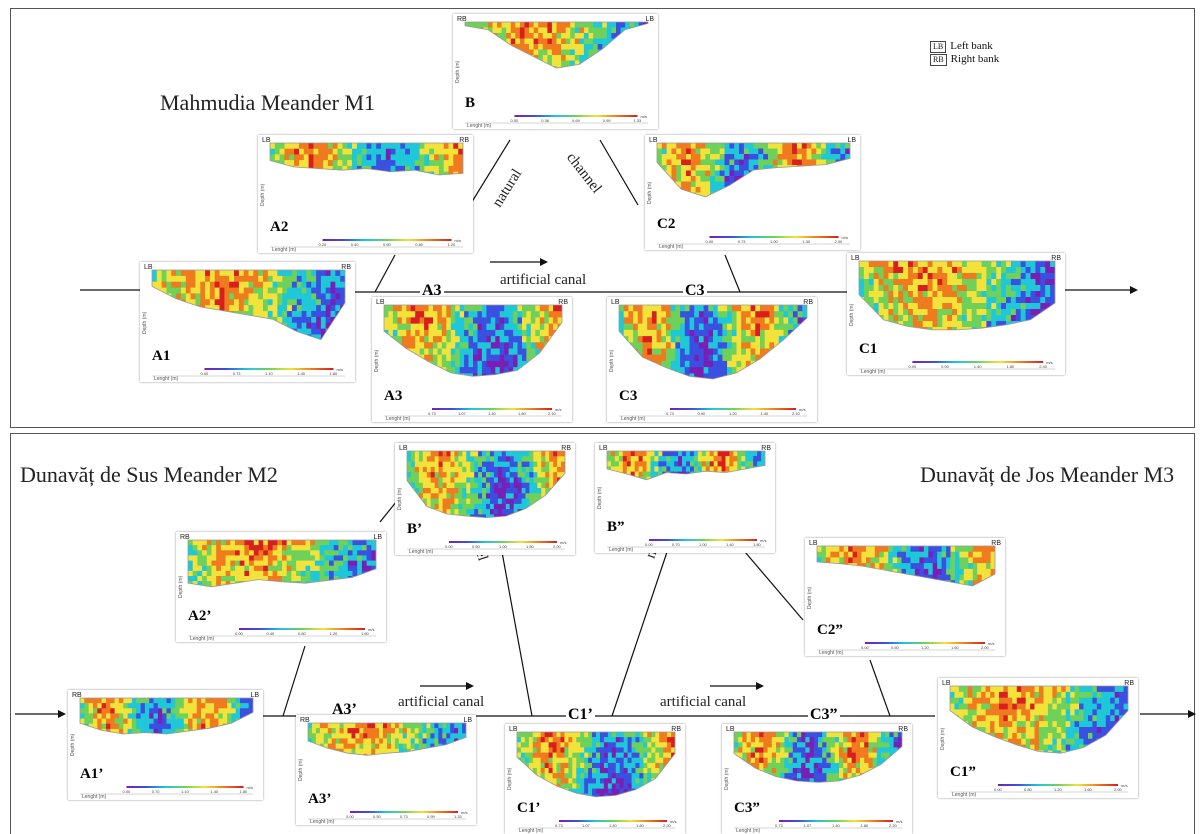 This screenshot has height=834, width=1204. What do you see at coordinates (414, 529) in the screenshot?
I see `profile-label: B’` at bounding box center [414, 529].